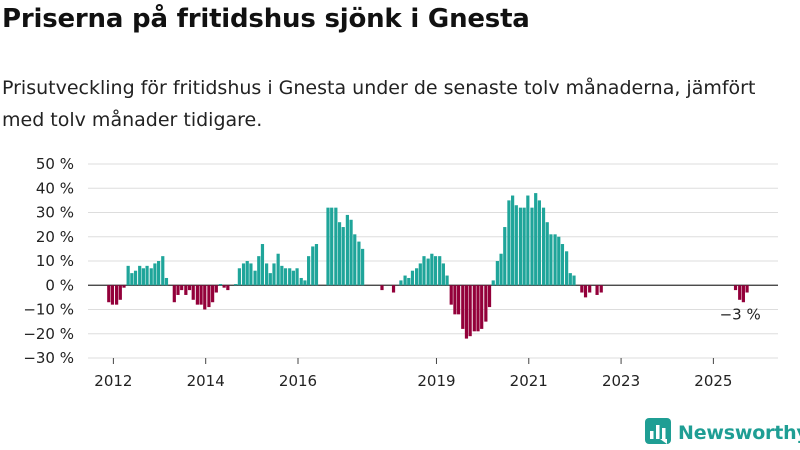 This screenshot has width=800, height=450. I want to click on x-tick-label: 2025, so click(713, 381).